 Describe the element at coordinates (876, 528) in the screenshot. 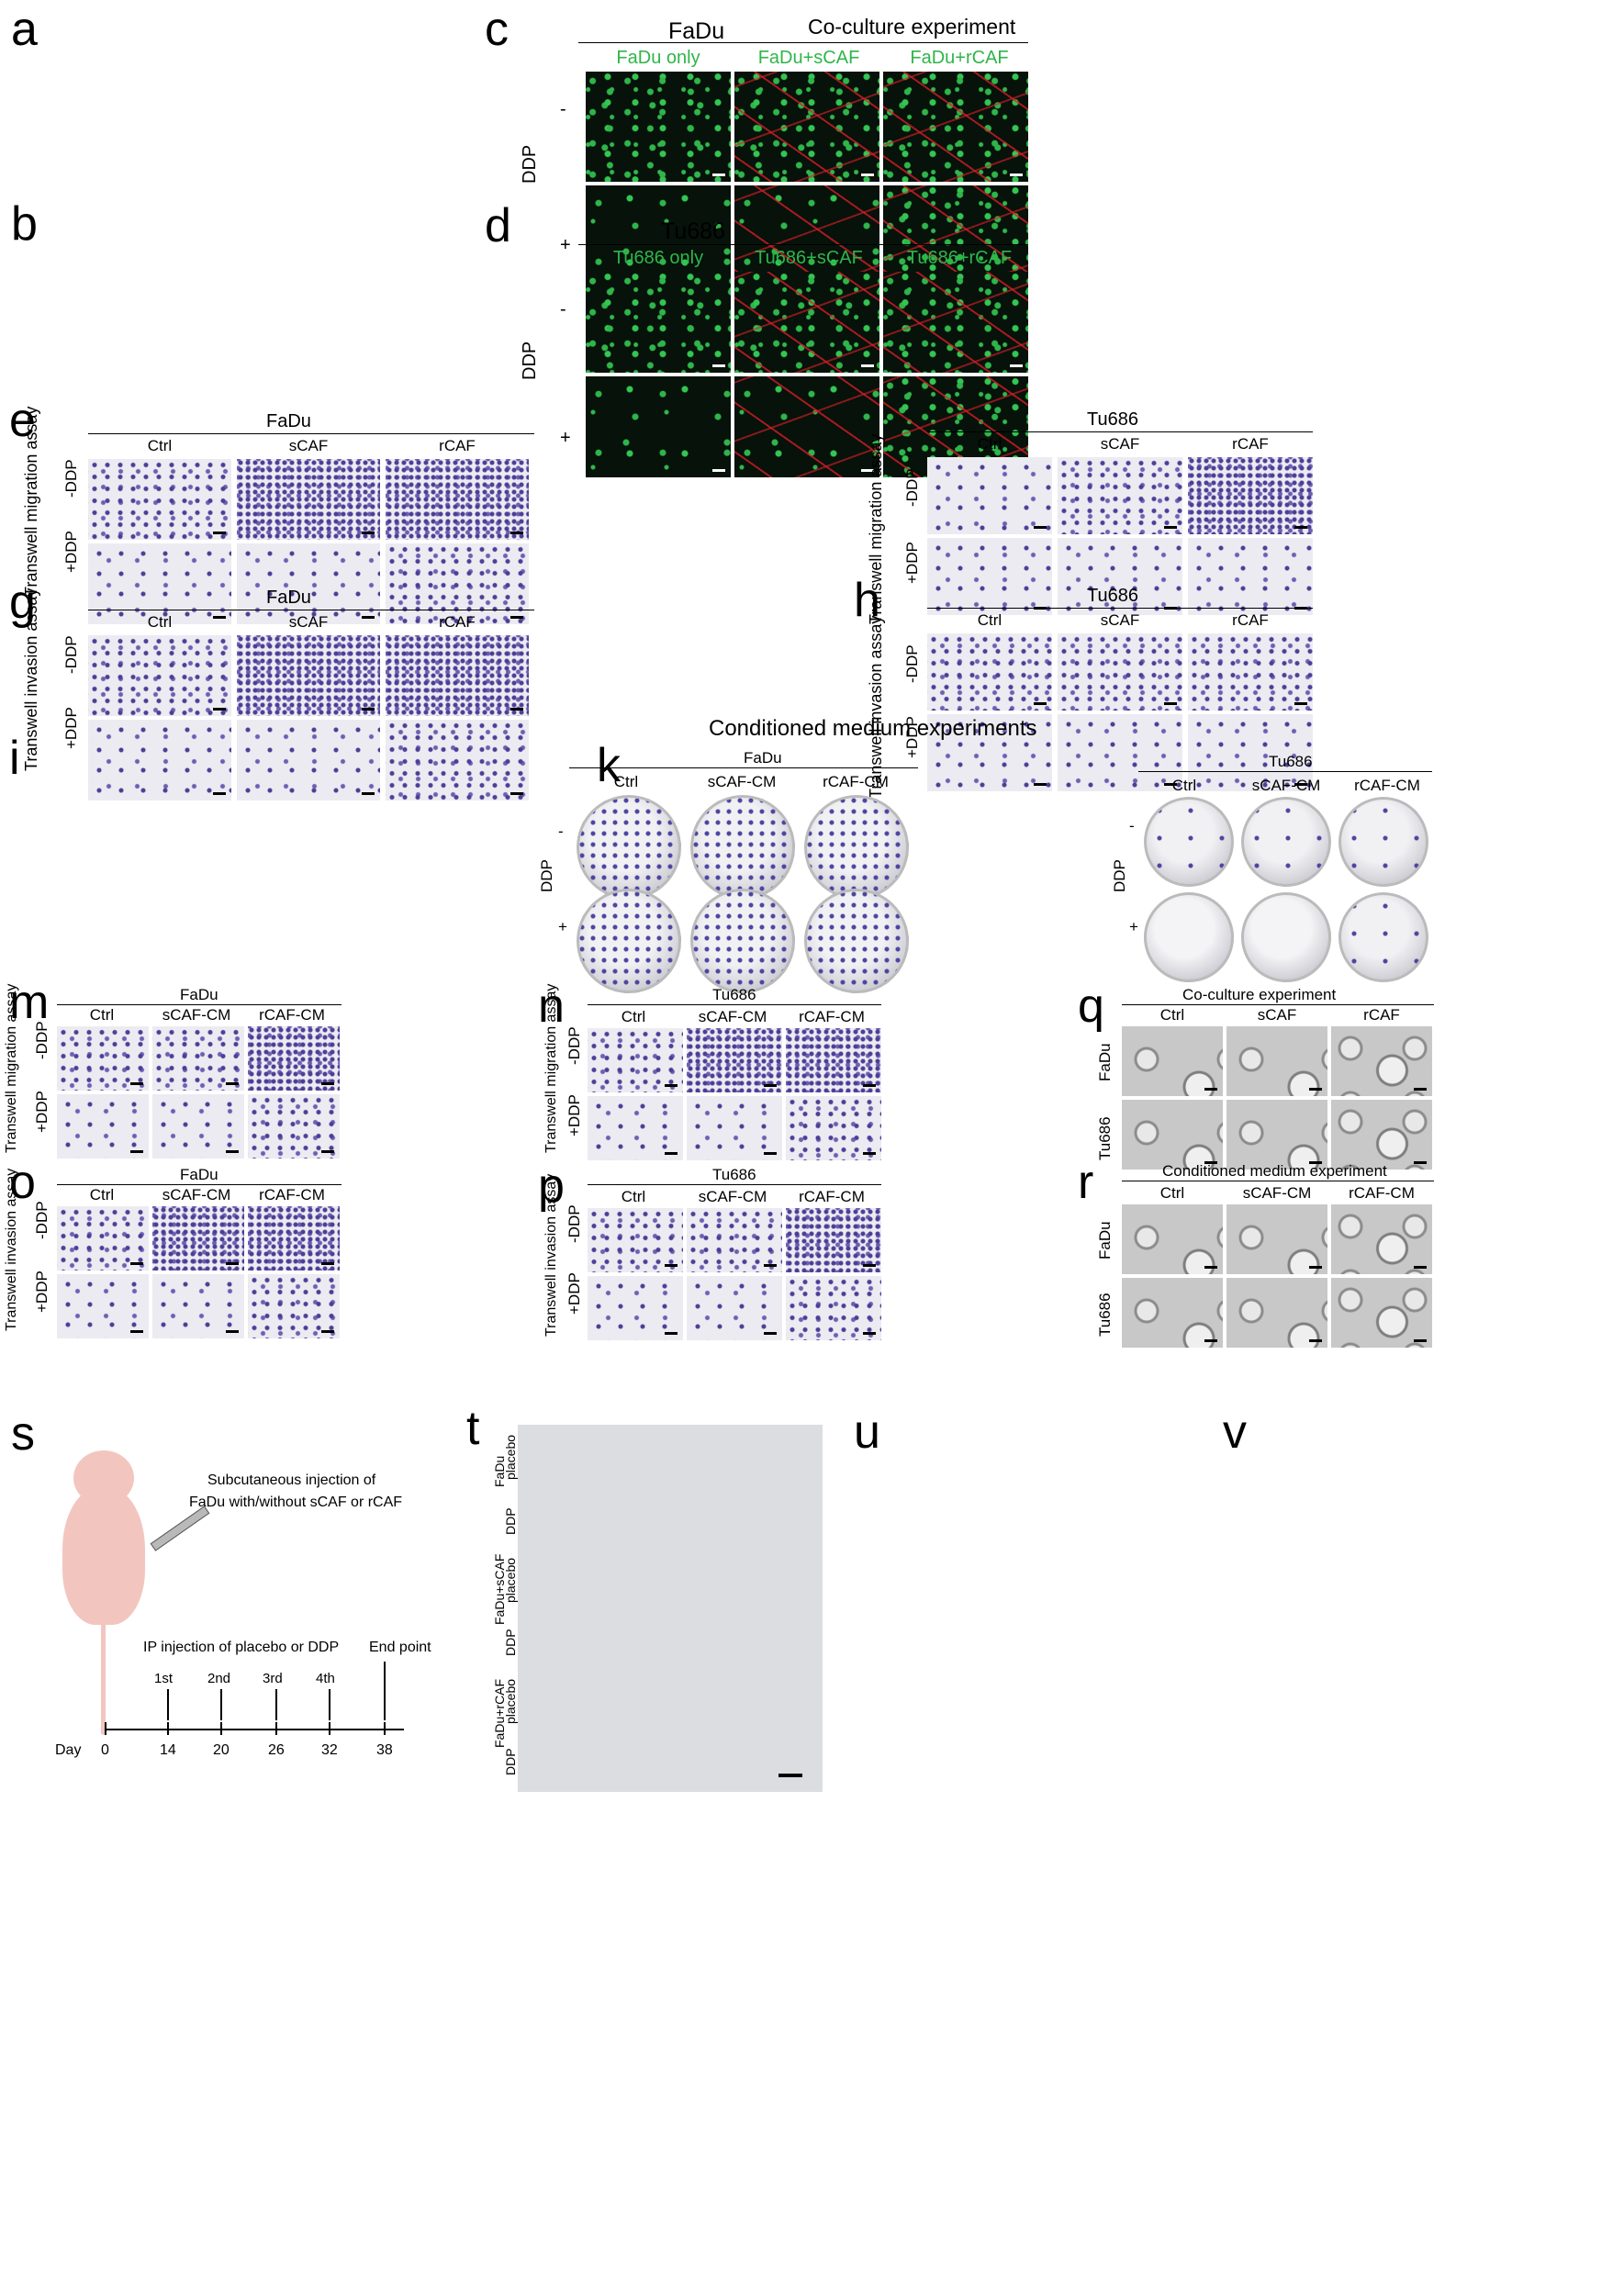

I see `f-side-label: Transwell migration assay` at that location.